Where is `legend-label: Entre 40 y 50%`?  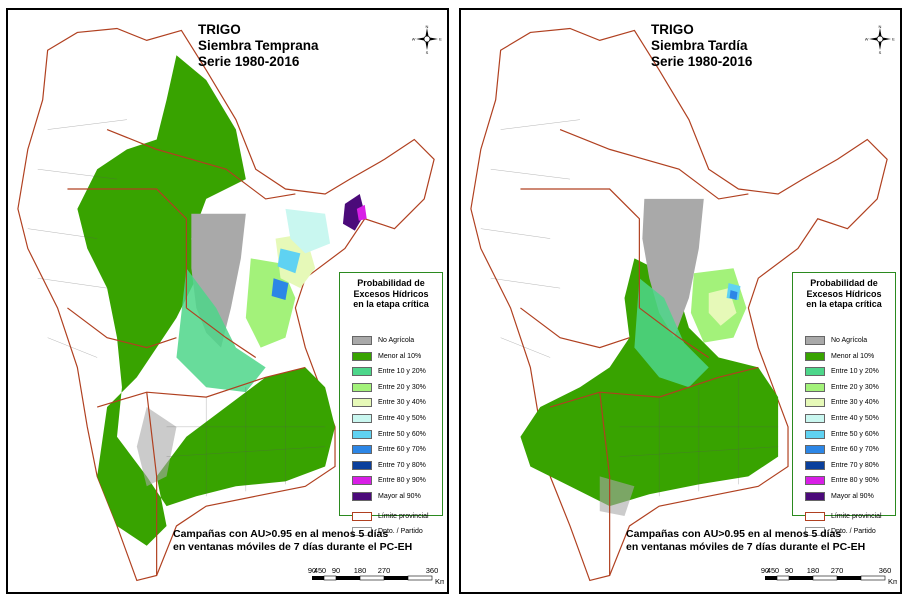 legend-label: Entre 40 y 50% is located at coordinates (402, 418).